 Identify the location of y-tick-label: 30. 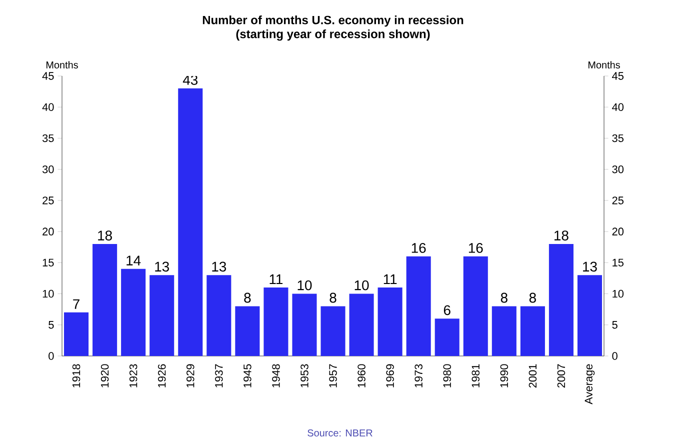
(48, 169).